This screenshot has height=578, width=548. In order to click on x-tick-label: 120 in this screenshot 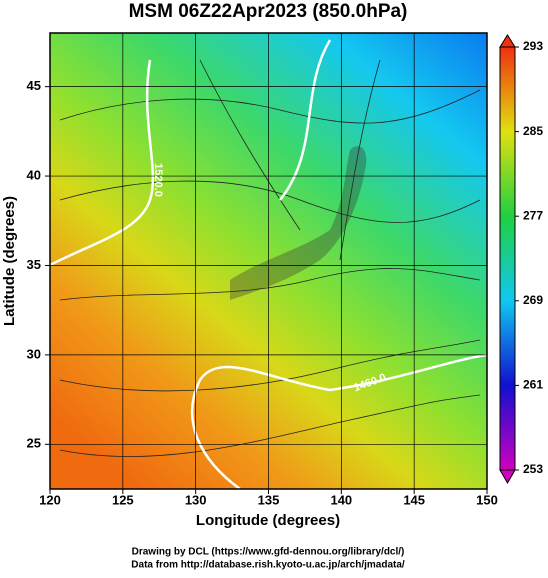, I will do `click(50, 499)`.